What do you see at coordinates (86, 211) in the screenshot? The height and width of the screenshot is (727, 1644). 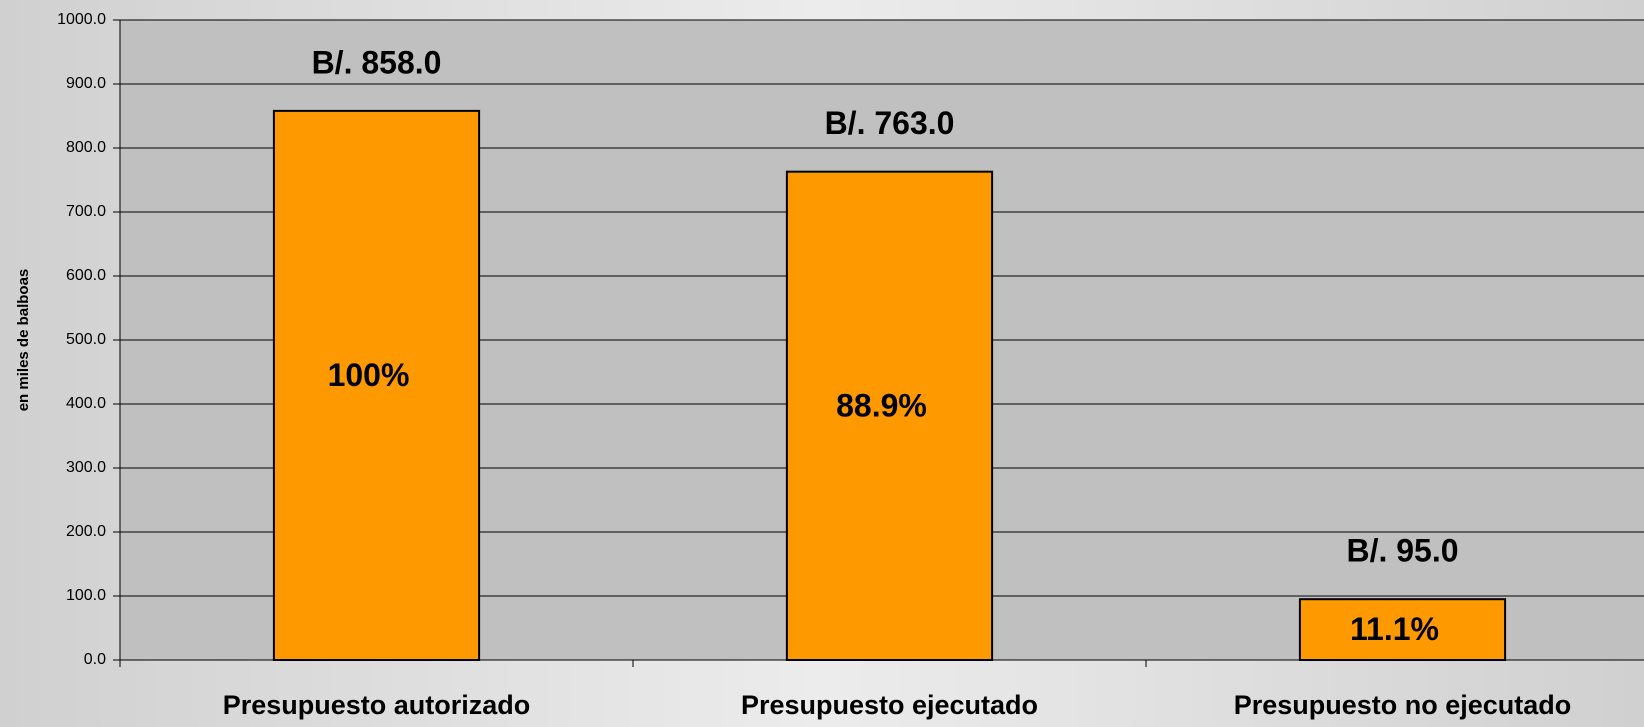 I see `y-tick-label: 700.0` at bounding box center [86, 211].